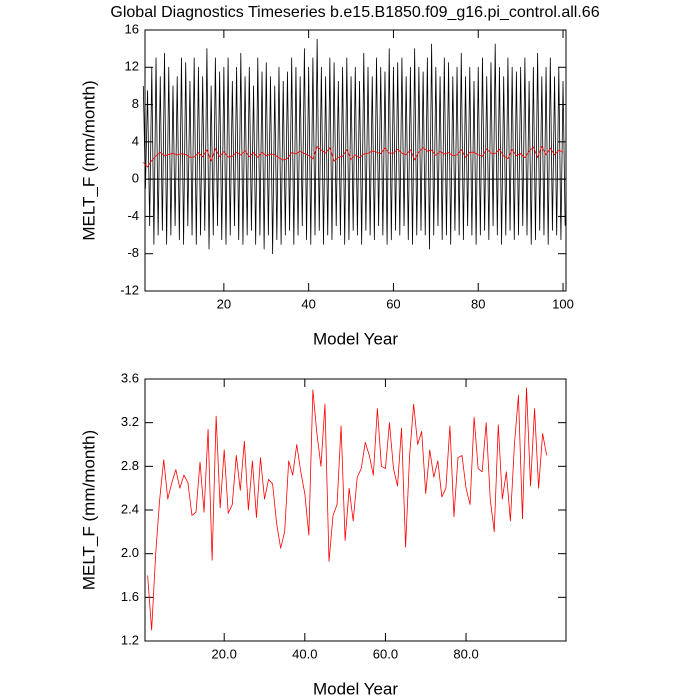  I want to click on x-tick-label: 20.0, so click(224, 653).